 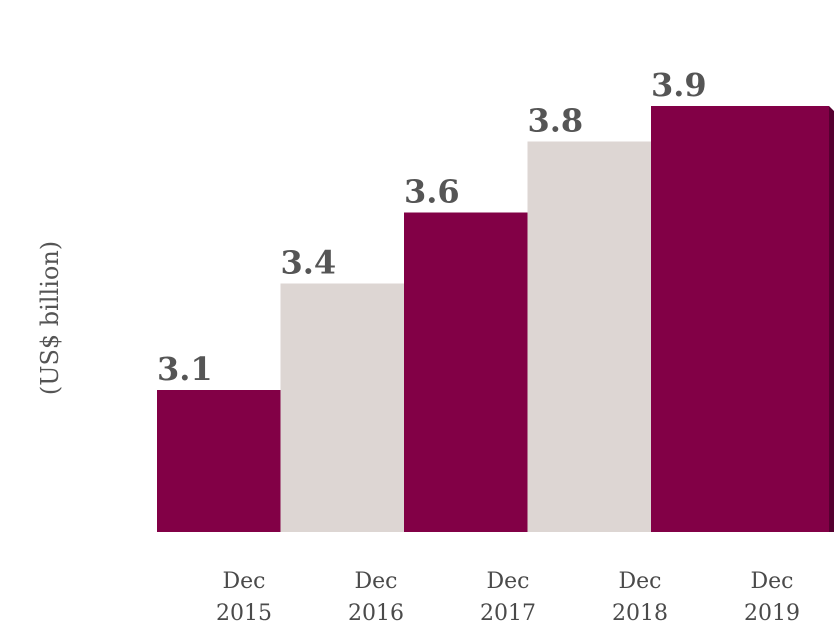 I want to click on x-tick-label-line: 2015, so click(x=244, y=613).